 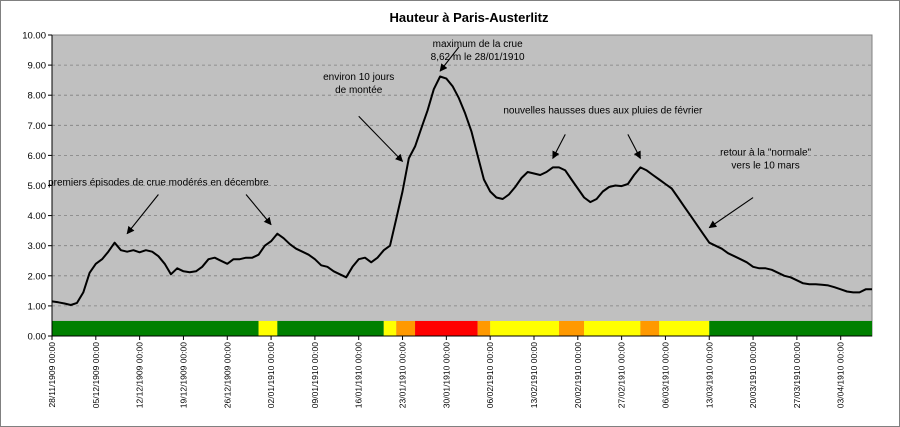 I want to click on x-tick-label: 12/12/1909 00:00, so click(x=140, y=375).